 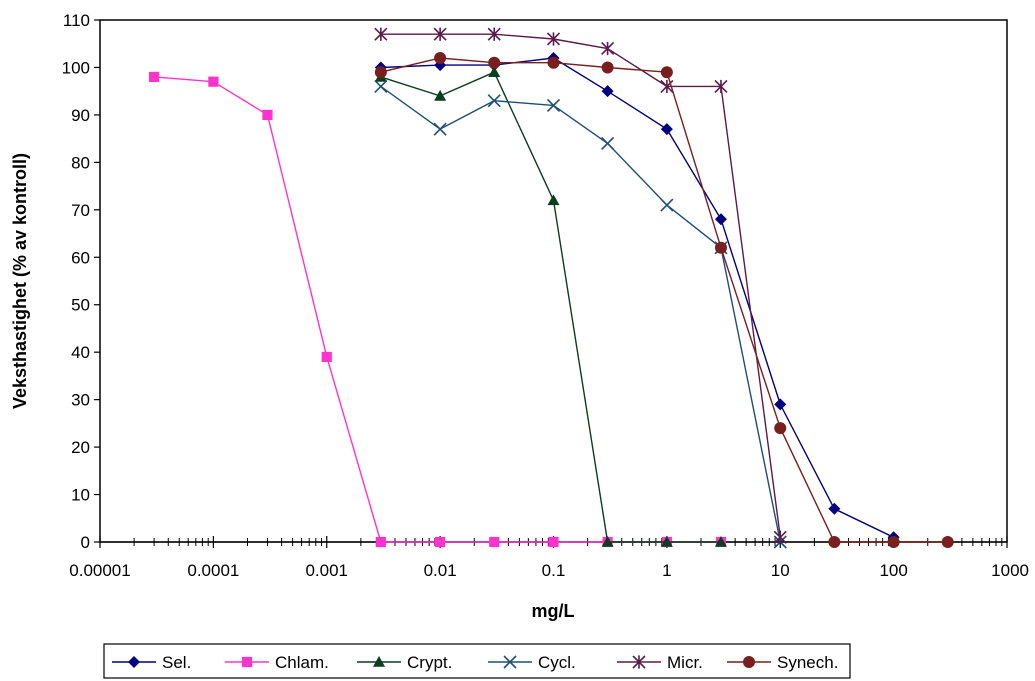 What do you see at coordinates (80, 447) in the screenshot?
I see `y-tick-label: 20` at bounding box center [80, 447].